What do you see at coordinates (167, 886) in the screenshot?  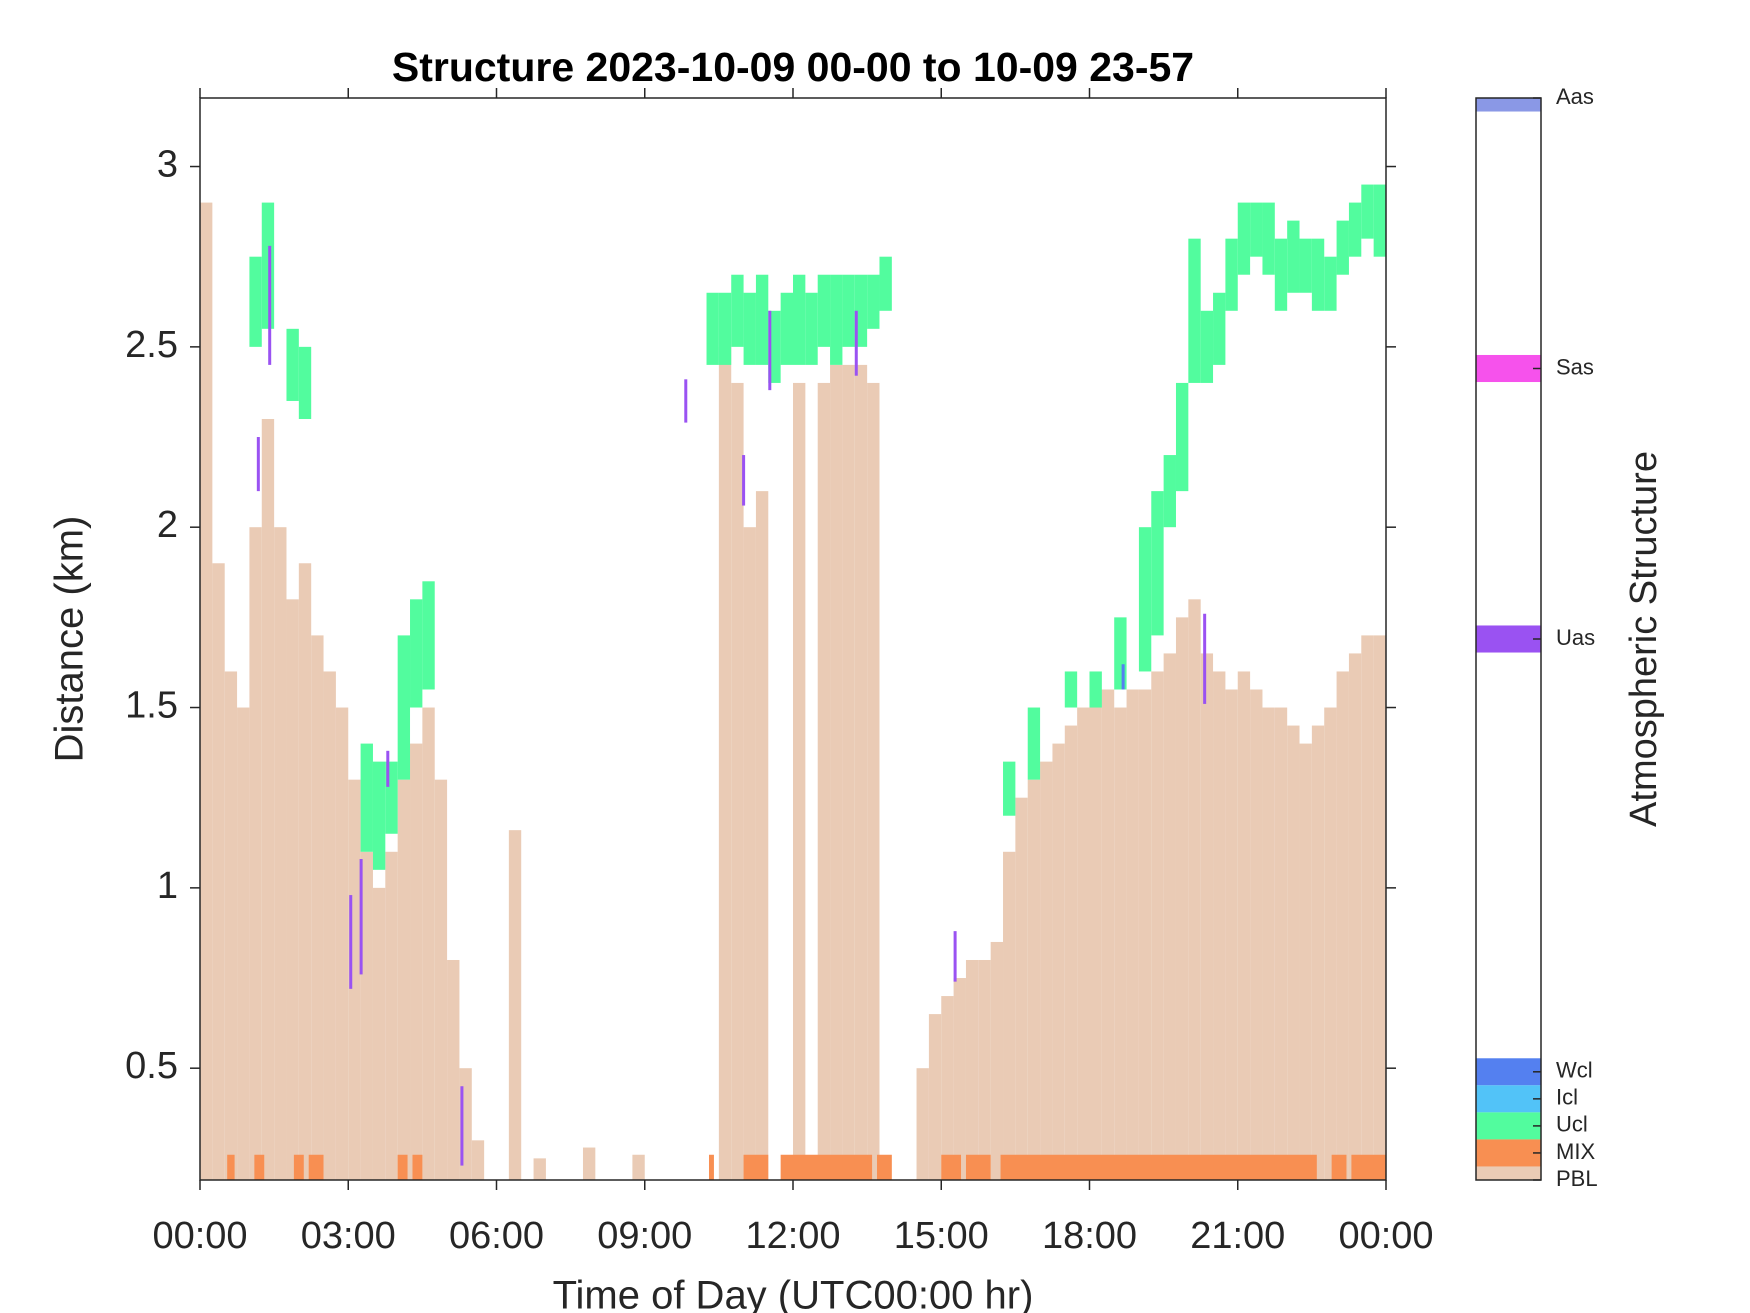 I see `y-tick-label: 1` at bounding box center [167, 886].